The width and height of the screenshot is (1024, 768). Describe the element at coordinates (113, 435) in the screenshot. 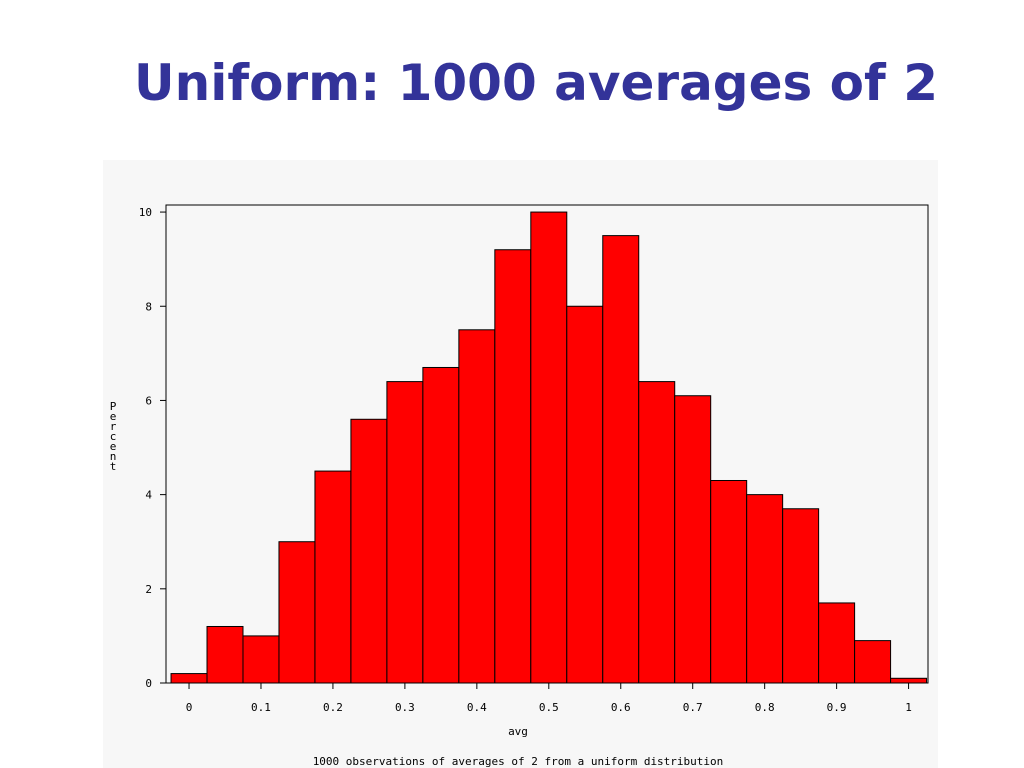

I see `y-axis-label: Percent` at that location.